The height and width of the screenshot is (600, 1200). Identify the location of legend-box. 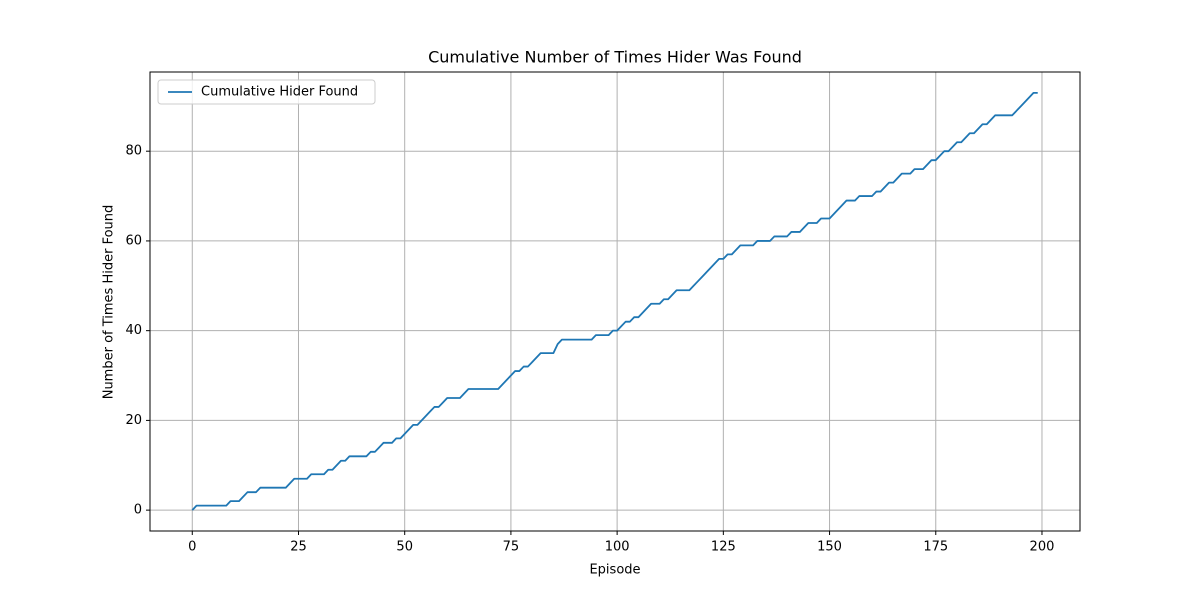
(266, 92).